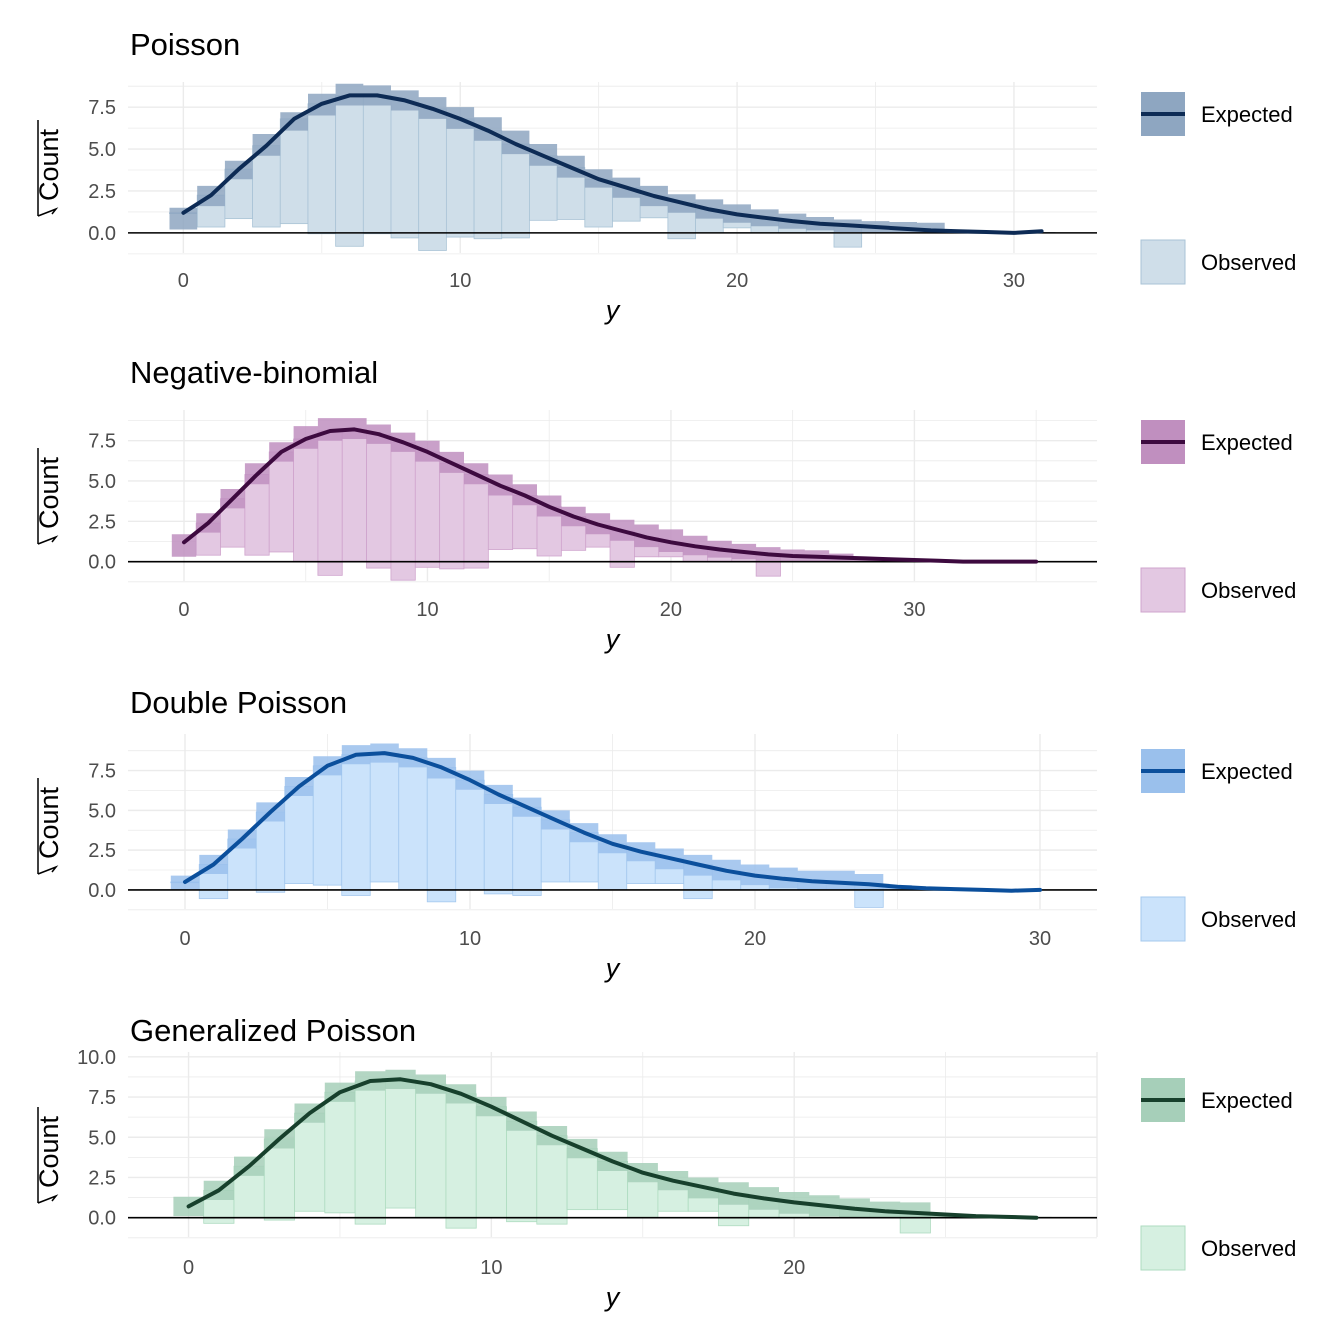 Image resolution: width=1344 pixels, height=1344 pixels. What do you see at coordinates (273, 1030) in the screenshot?
I see `panel-title: Generalized Poisson` at bounding box center [273, 1030].